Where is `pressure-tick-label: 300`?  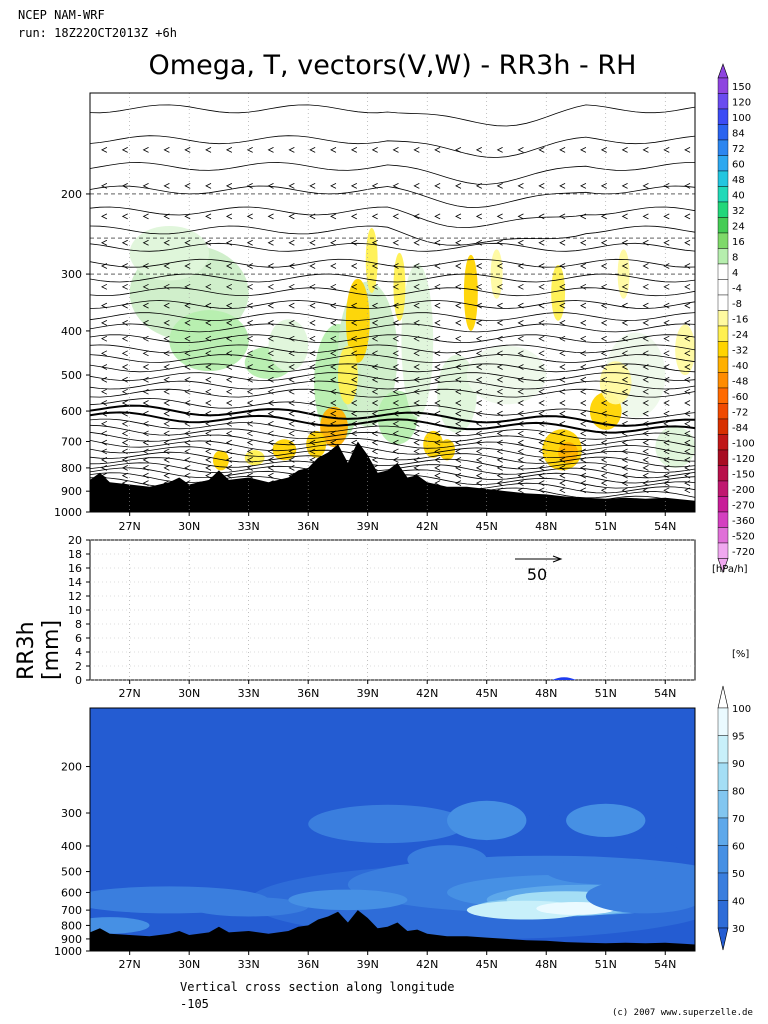
pressure-tick-label: 300 is located at coordinates (71, 813).